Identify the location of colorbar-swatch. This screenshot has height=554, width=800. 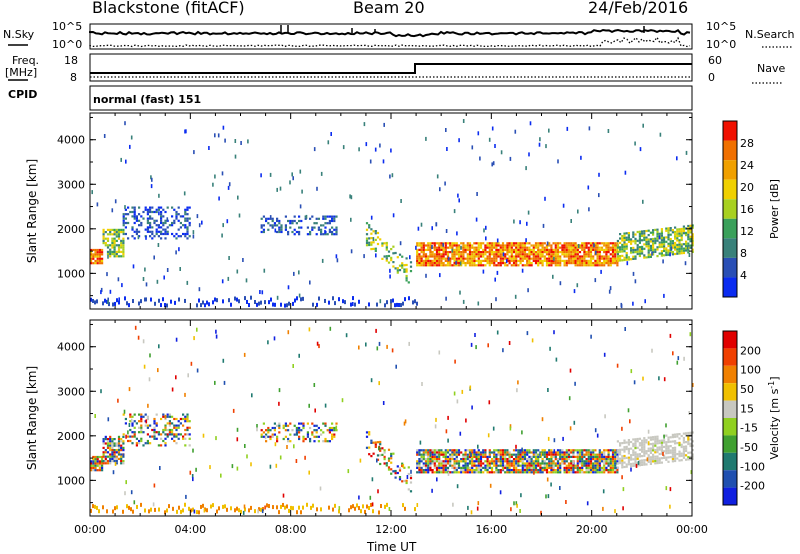
(730, 209).